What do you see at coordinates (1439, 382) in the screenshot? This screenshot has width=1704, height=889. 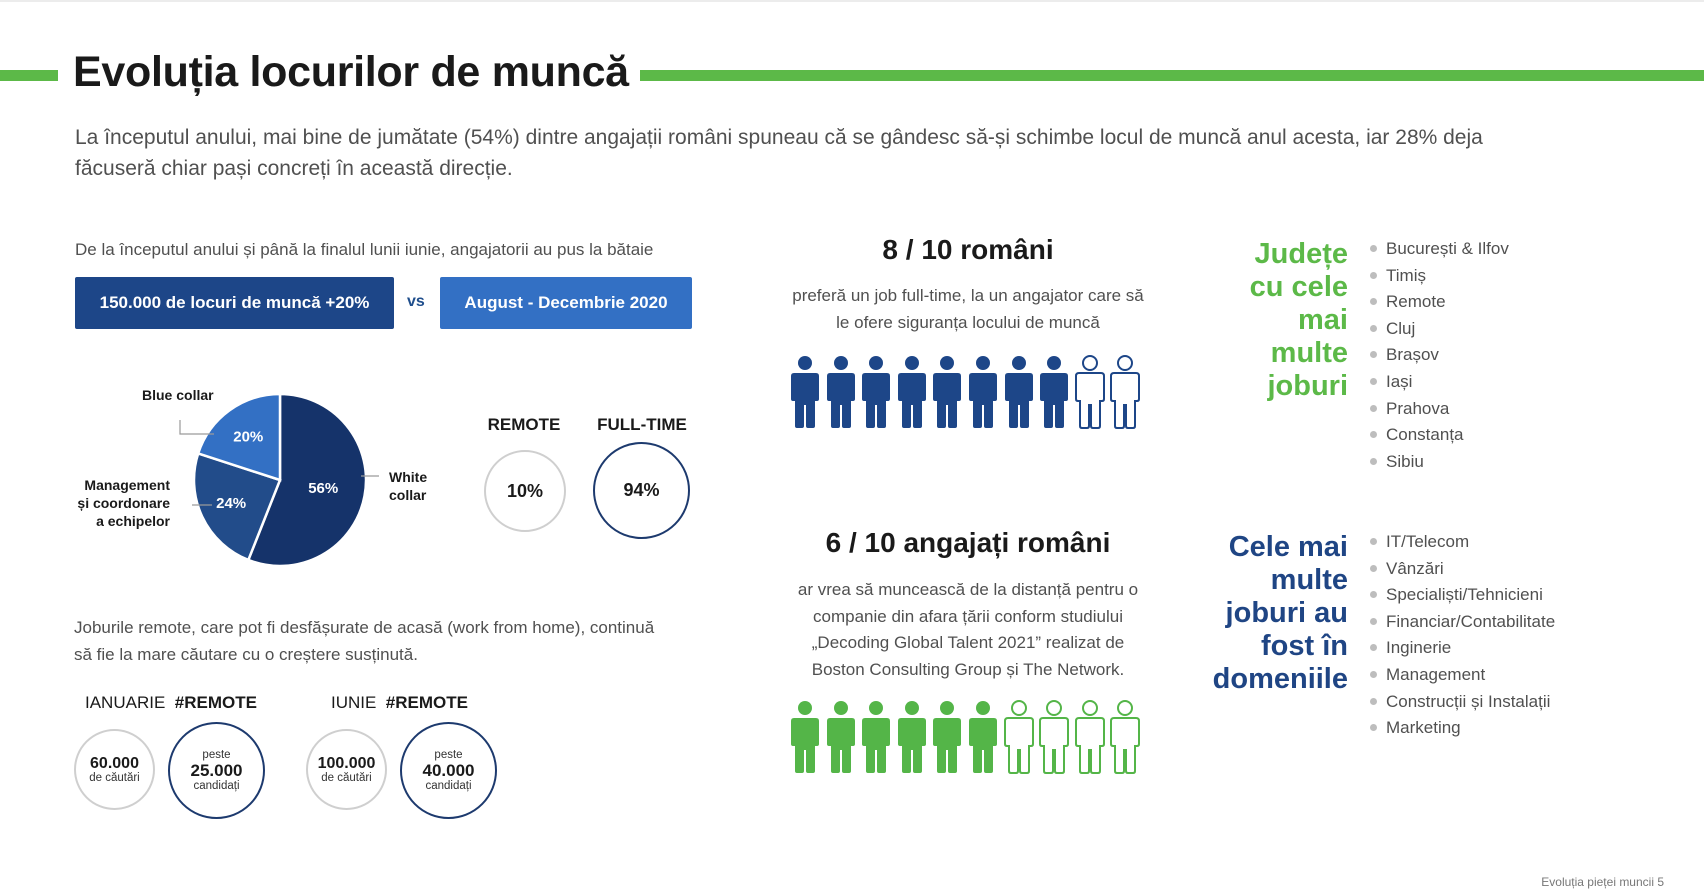 I see `list-item: Iași` at bounding box center [1439, 382].